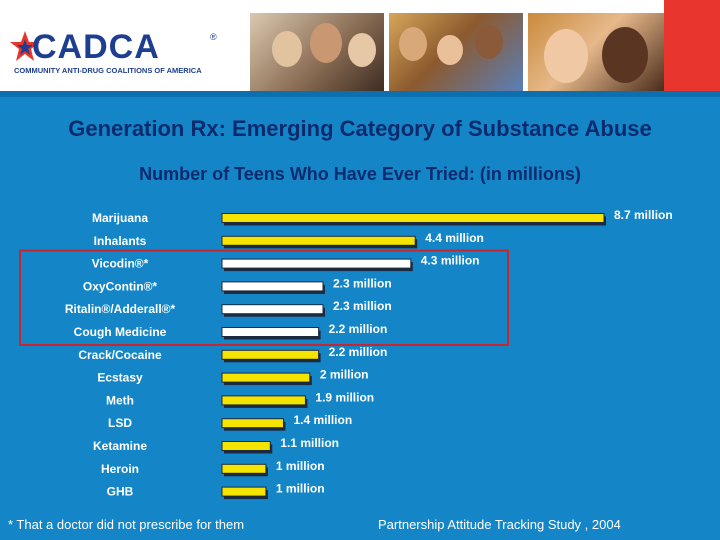  What do you see at coordinates (120, 309) in the screenshot?
I see `category-label: Ritalin®/Adderall®*` at bounding box center [120, 309].